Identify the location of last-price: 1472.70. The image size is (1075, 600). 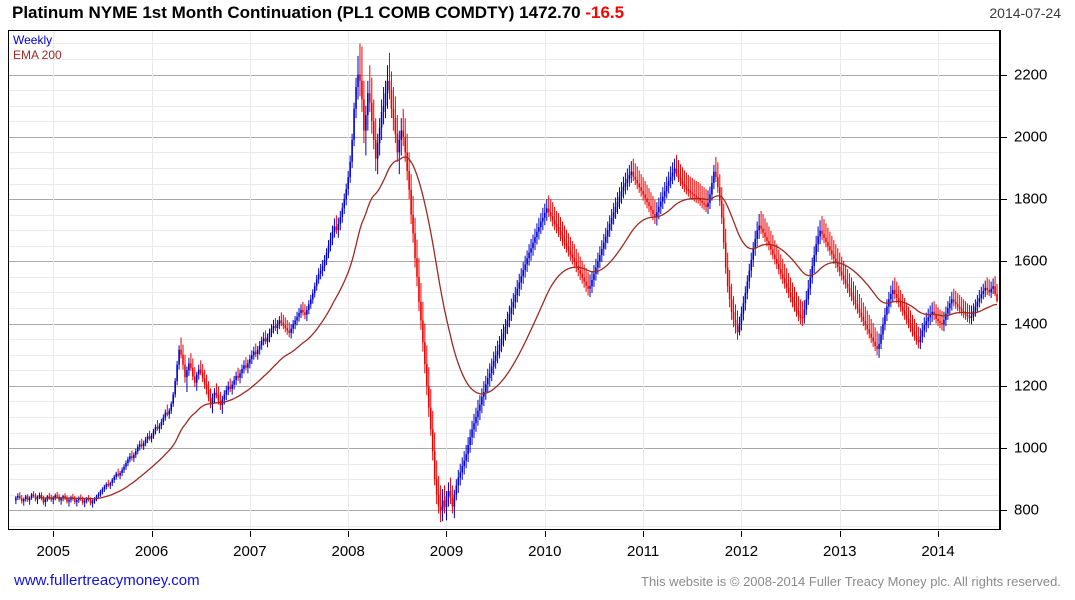
(550, 12).